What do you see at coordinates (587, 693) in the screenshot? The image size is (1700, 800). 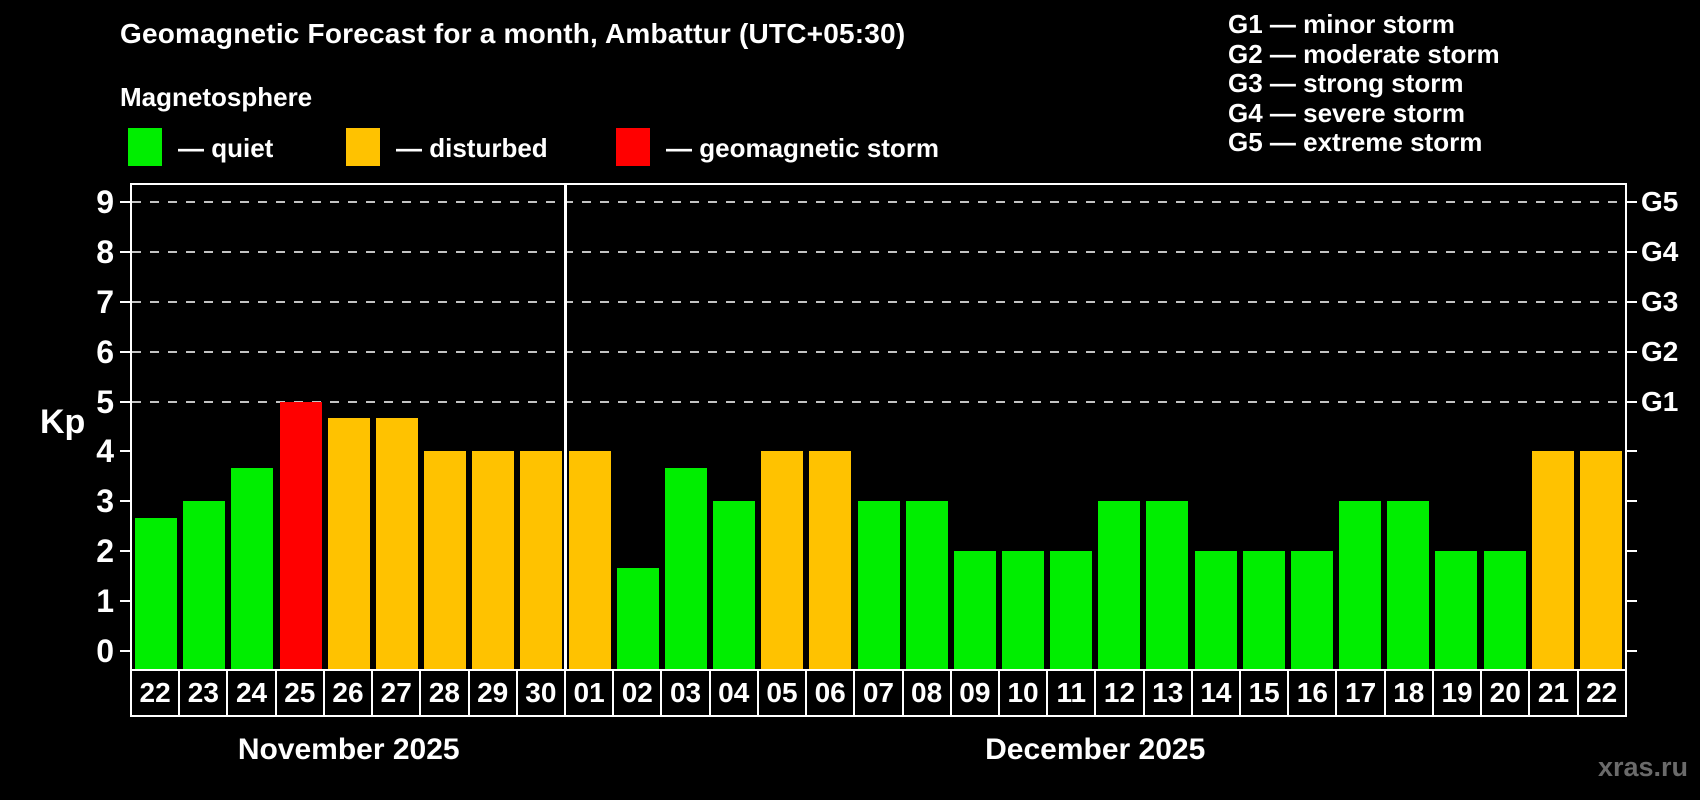 I see `day-label-dec-01: 01` at bounding box center [587, 693].